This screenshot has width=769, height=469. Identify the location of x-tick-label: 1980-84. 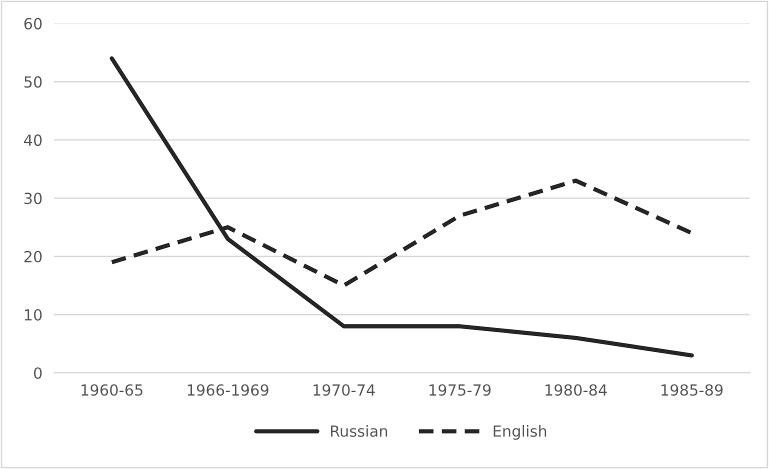
(576, 390).